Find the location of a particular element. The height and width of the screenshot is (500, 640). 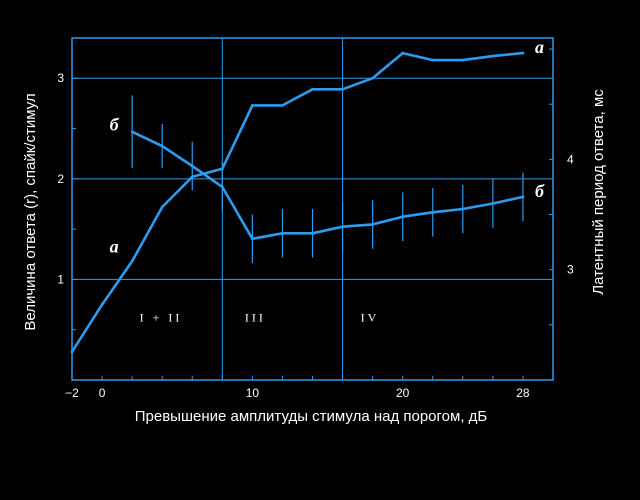

zone-label-0: I + II is located at coordinates (161, 318).